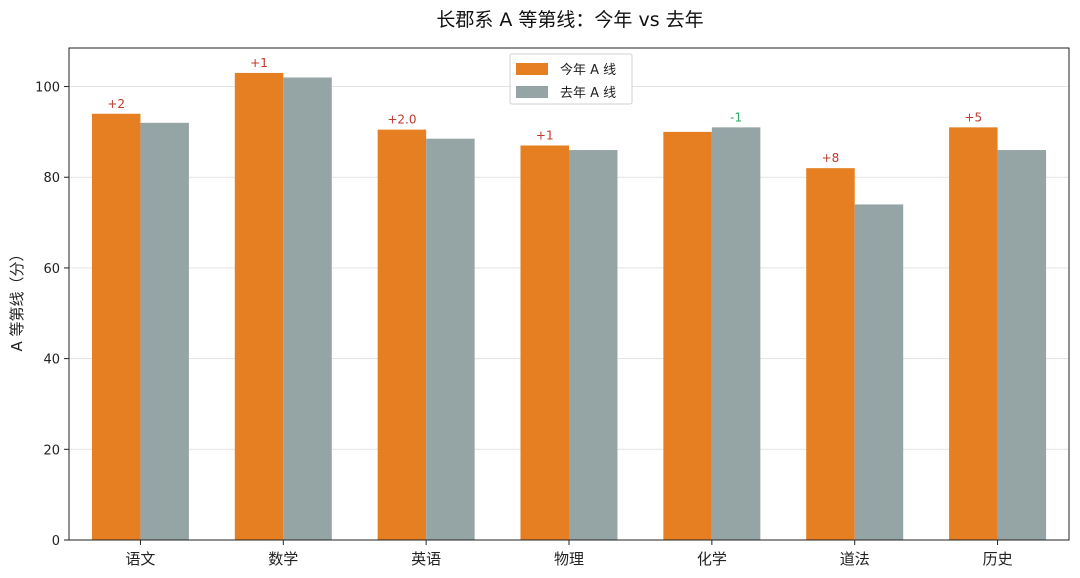  What do you see at coordinates (283, 559) in the screenshot?
I see `x-tick-label: 数学` at bounding box center [283, 559].